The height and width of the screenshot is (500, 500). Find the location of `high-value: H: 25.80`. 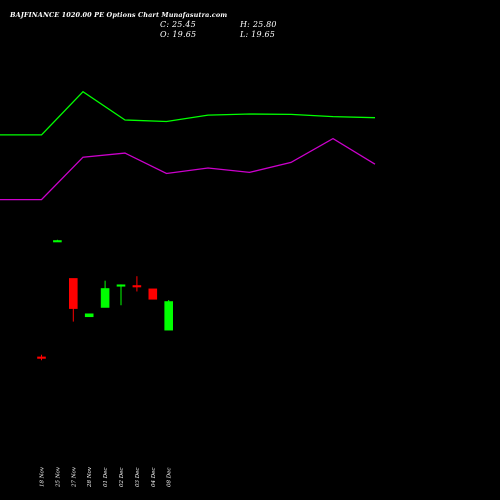

high-value: H: 25.80 is located at coordinates (258, 24).